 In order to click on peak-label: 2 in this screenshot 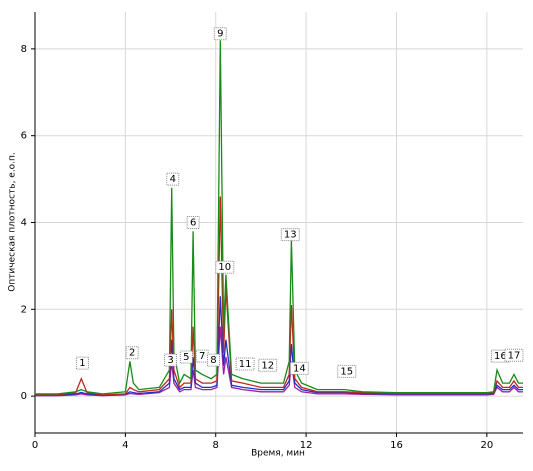, I will do `click(132, 353)`.